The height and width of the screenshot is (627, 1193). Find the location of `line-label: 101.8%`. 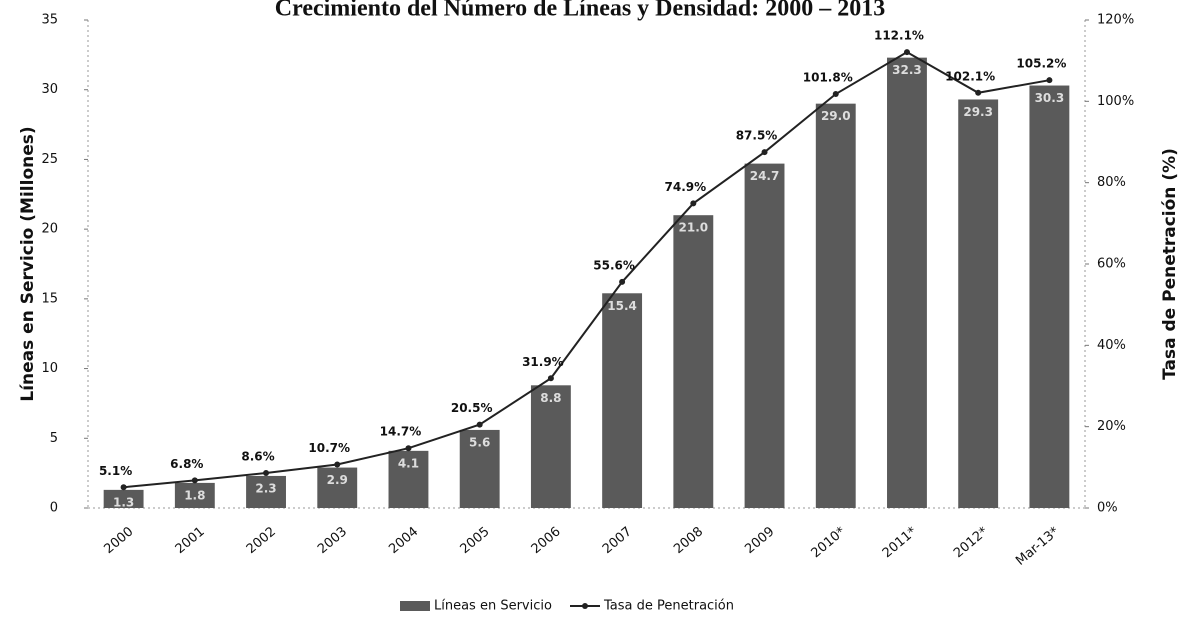

line-label: 101.8% is located at coordinates (828, 78).